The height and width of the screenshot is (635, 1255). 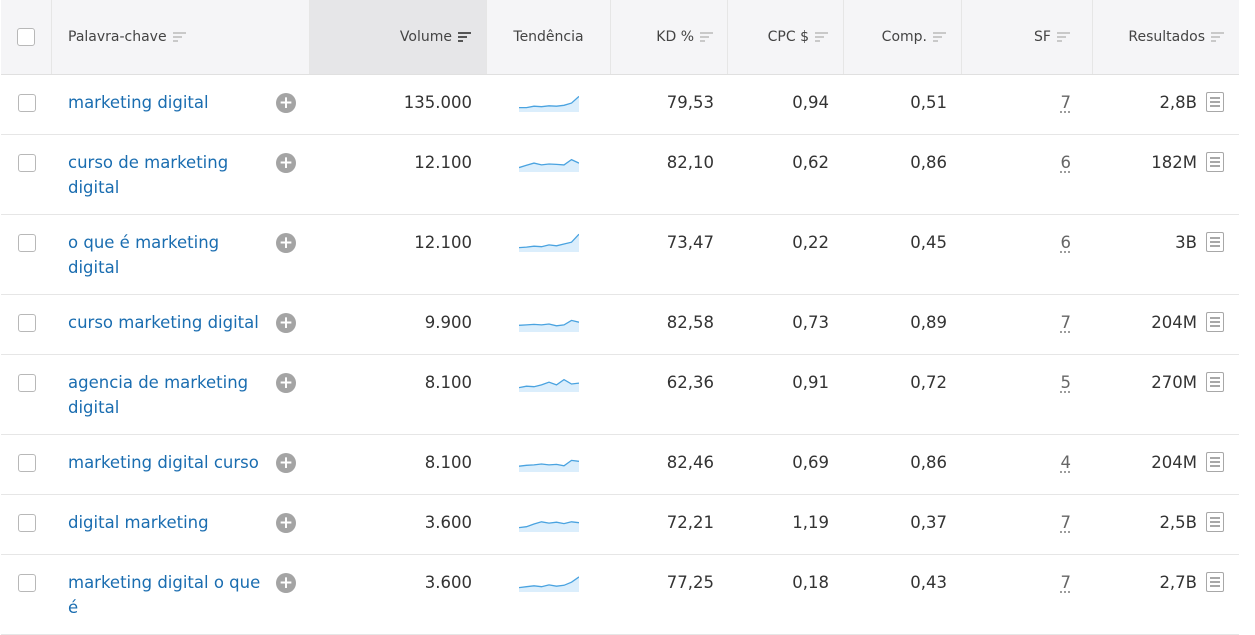 What do you see at coordinates (903, 37) in the screenshot?
I see `column-comp: Comp.` at bounding box center [903, 37].